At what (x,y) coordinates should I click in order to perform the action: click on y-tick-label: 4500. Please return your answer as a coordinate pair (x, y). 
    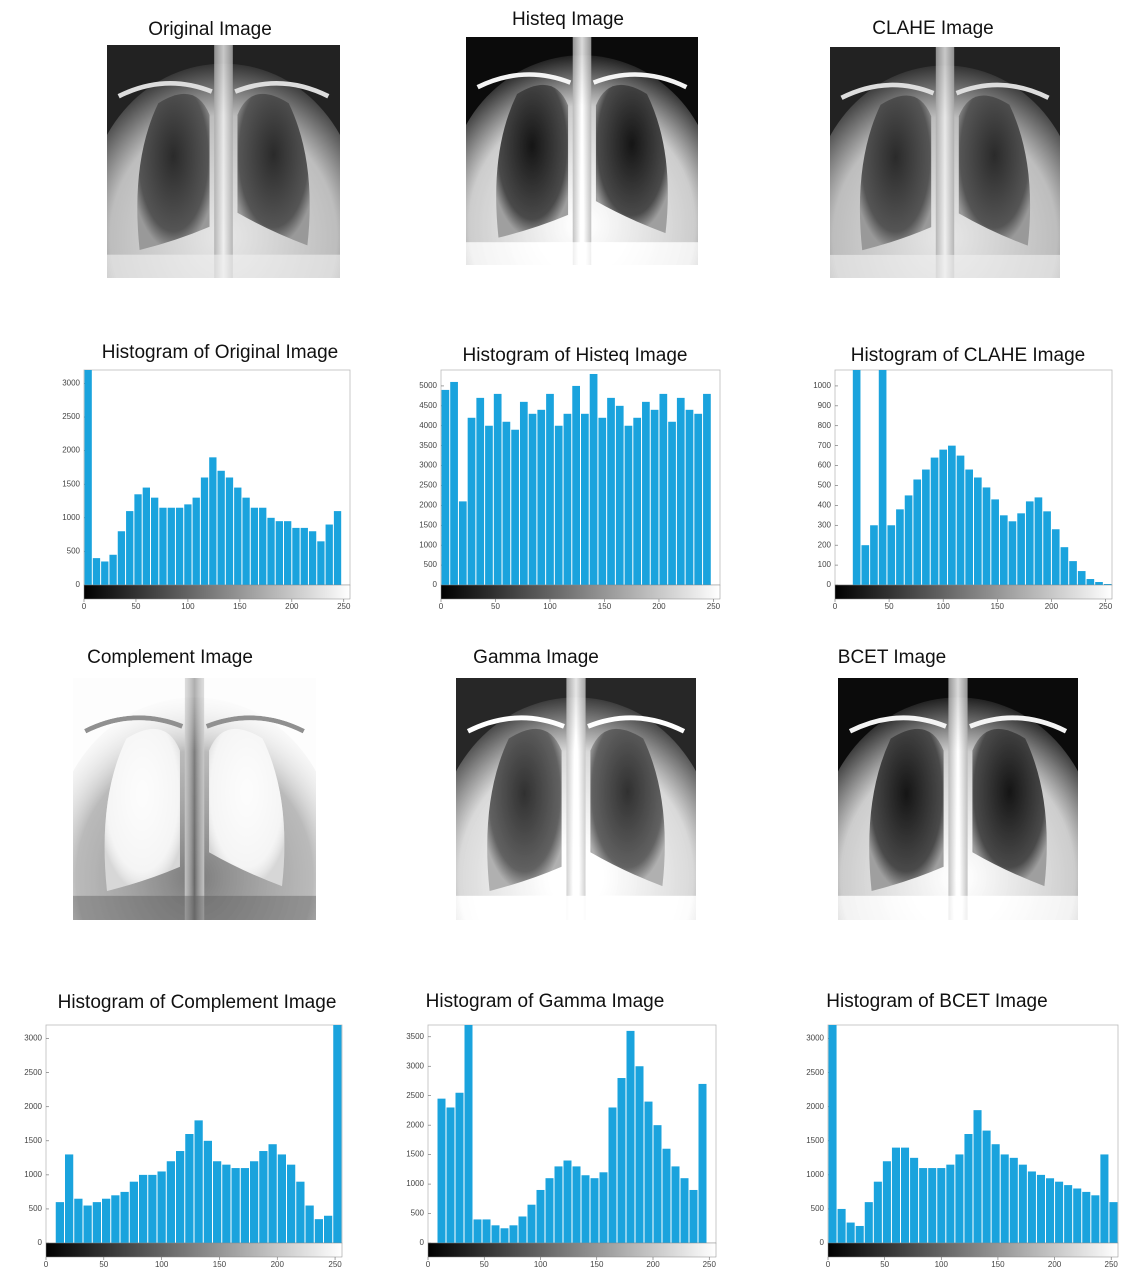
    Looking at the image, I should click on (428, 405).